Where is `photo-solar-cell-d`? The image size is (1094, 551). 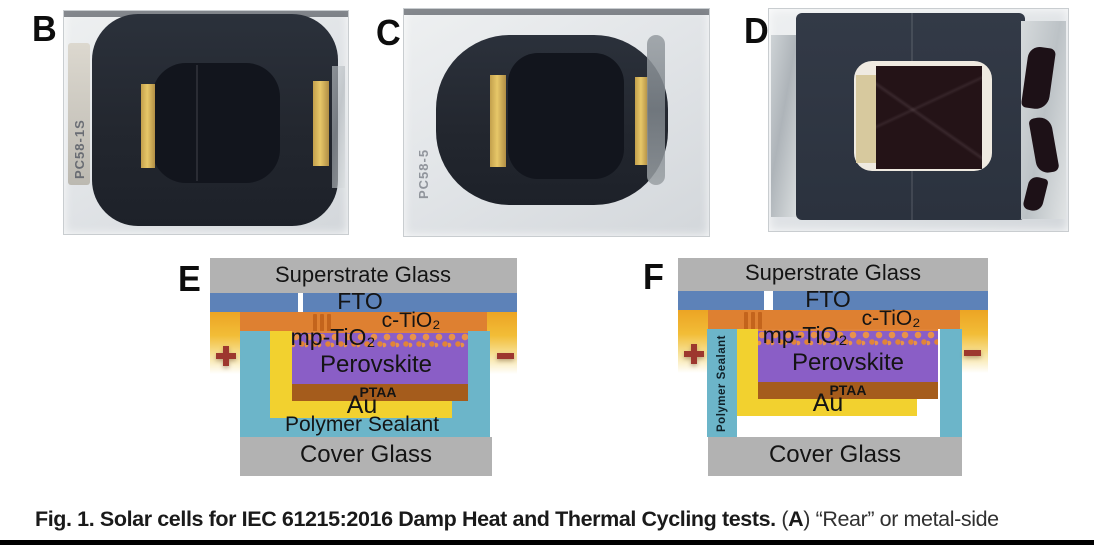 photo-solar-cell-d is located at coordinates (918, 120).